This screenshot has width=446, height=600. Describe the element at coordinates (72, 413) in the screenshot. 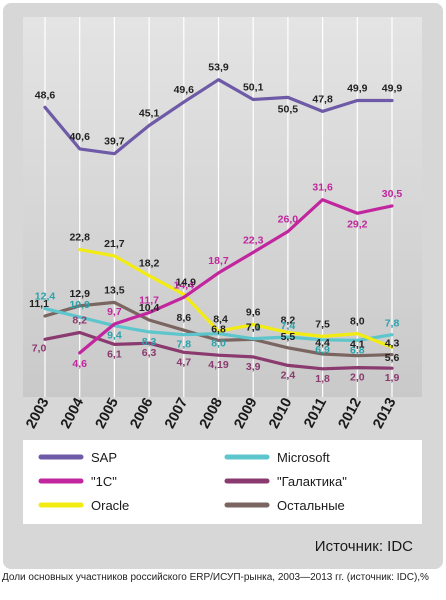

I see `x-tick-2004: 2004` at that location.